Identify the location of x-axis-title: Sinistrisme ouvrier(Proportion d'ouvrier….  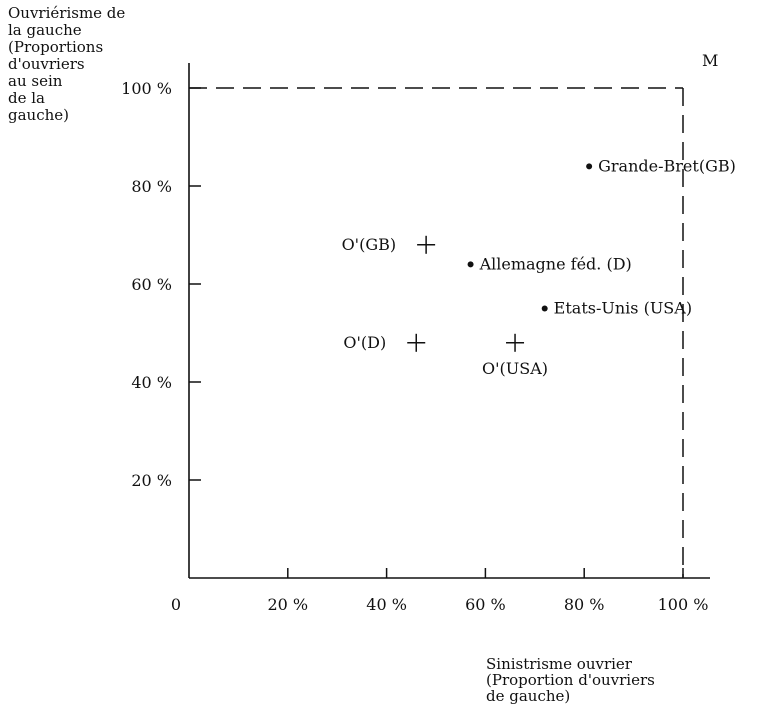
(570, 680).